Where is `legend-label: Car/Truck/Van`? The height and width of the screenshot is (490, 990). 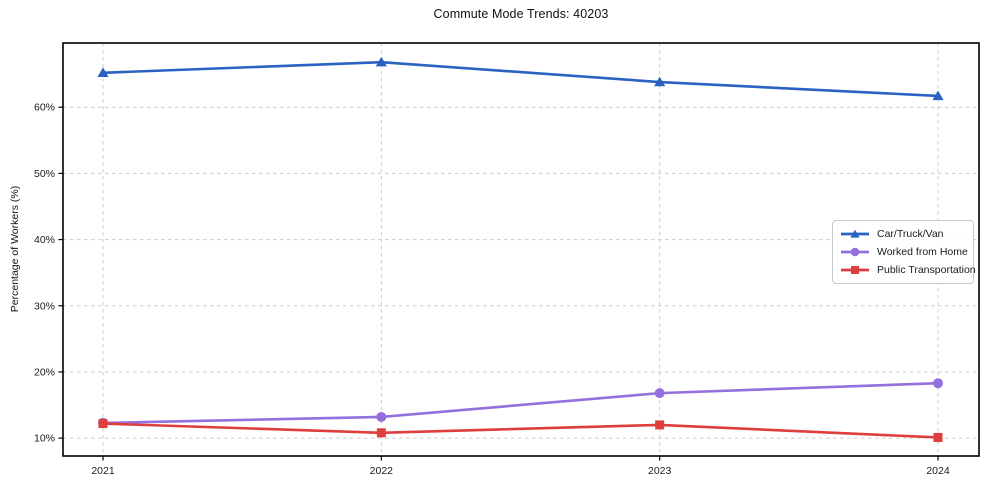
legend-label: Car/Truck/Van is located at coordinates (910, 234).